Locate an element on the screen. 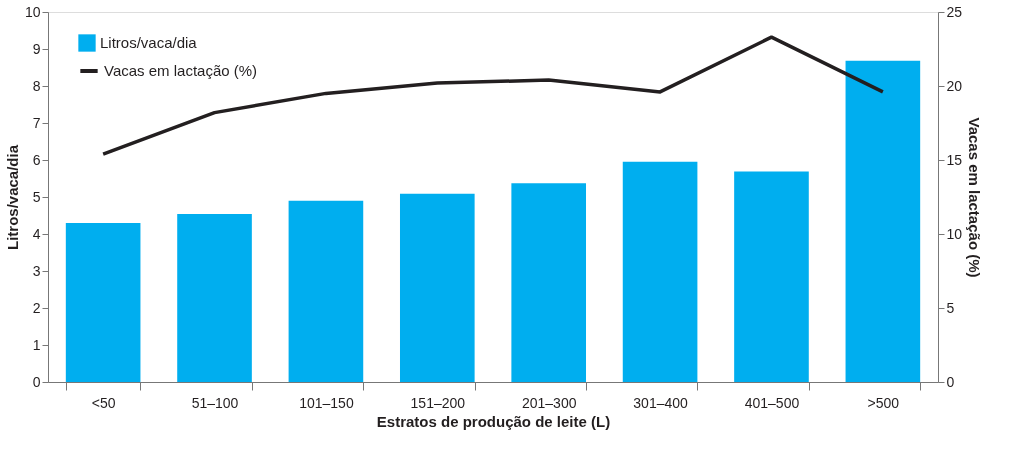  x-tick-label: 401–500 is located at coordinates (772, 402).